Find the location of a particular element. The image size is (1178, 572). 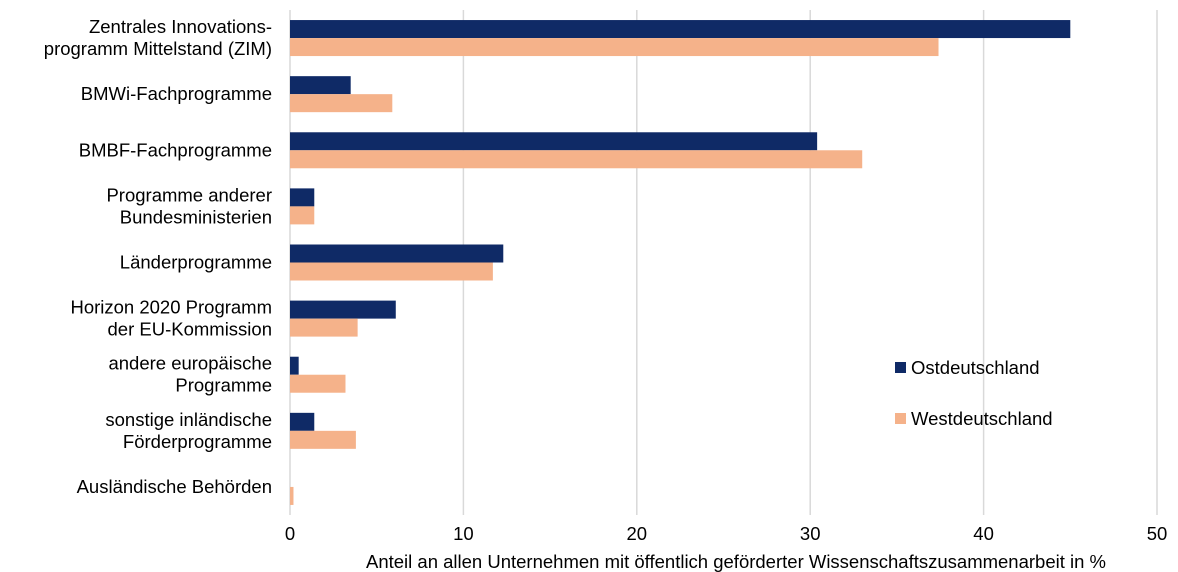

x-tick-0: 0 is located at coordinates (290, 533).